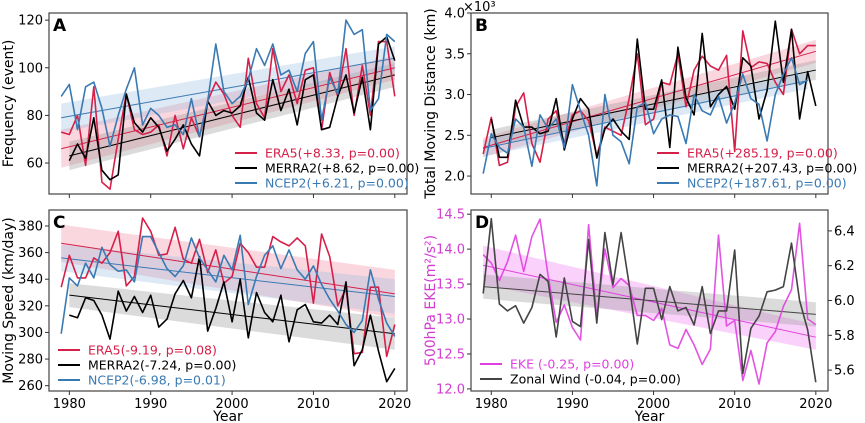 The height and width of the screenshot is (423, 865). I want to click on legend-entry: MERRA2(+8.62, p=0.00), so click(342, 168).